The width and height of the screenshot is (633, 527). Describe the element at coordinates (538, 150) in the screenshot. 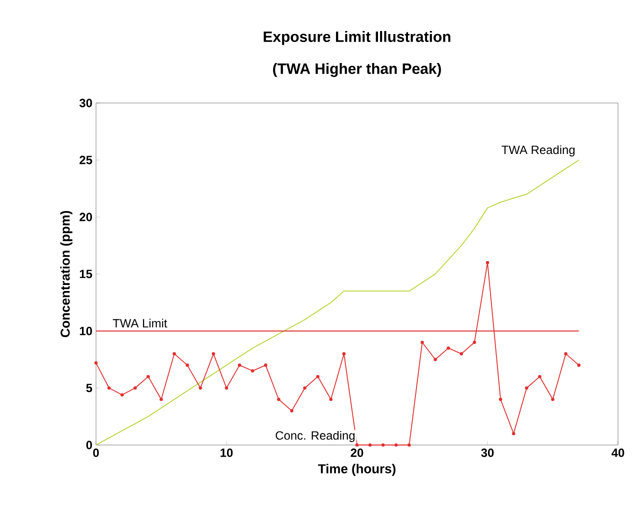

I see `series-label: TWA Reading` at that location.